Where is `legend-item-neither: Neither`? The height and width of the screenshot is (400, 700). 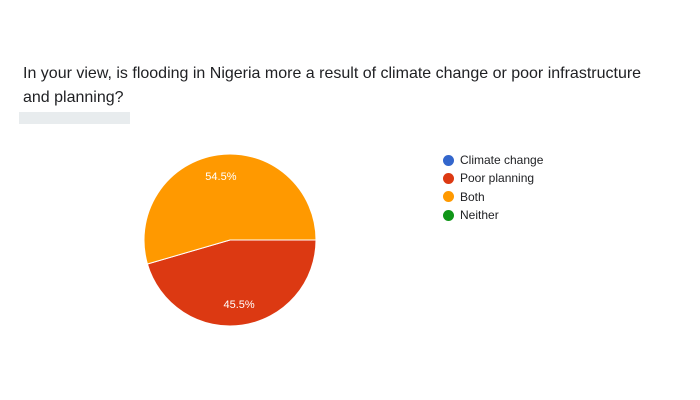 legend-item-neither: Neither is located at coordinates (493, 215).